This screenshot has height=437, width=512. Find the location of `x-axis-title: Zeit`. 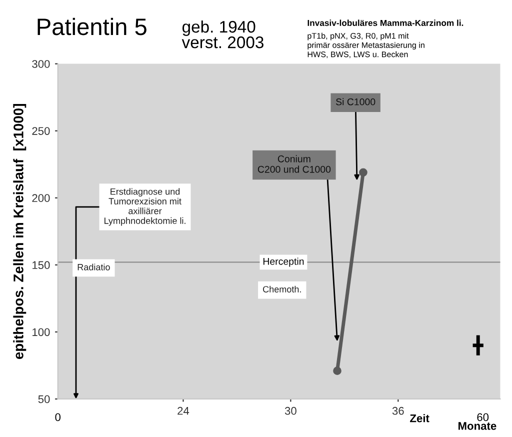

x-axis-title: Zeit is located at coordinates (420, 418).